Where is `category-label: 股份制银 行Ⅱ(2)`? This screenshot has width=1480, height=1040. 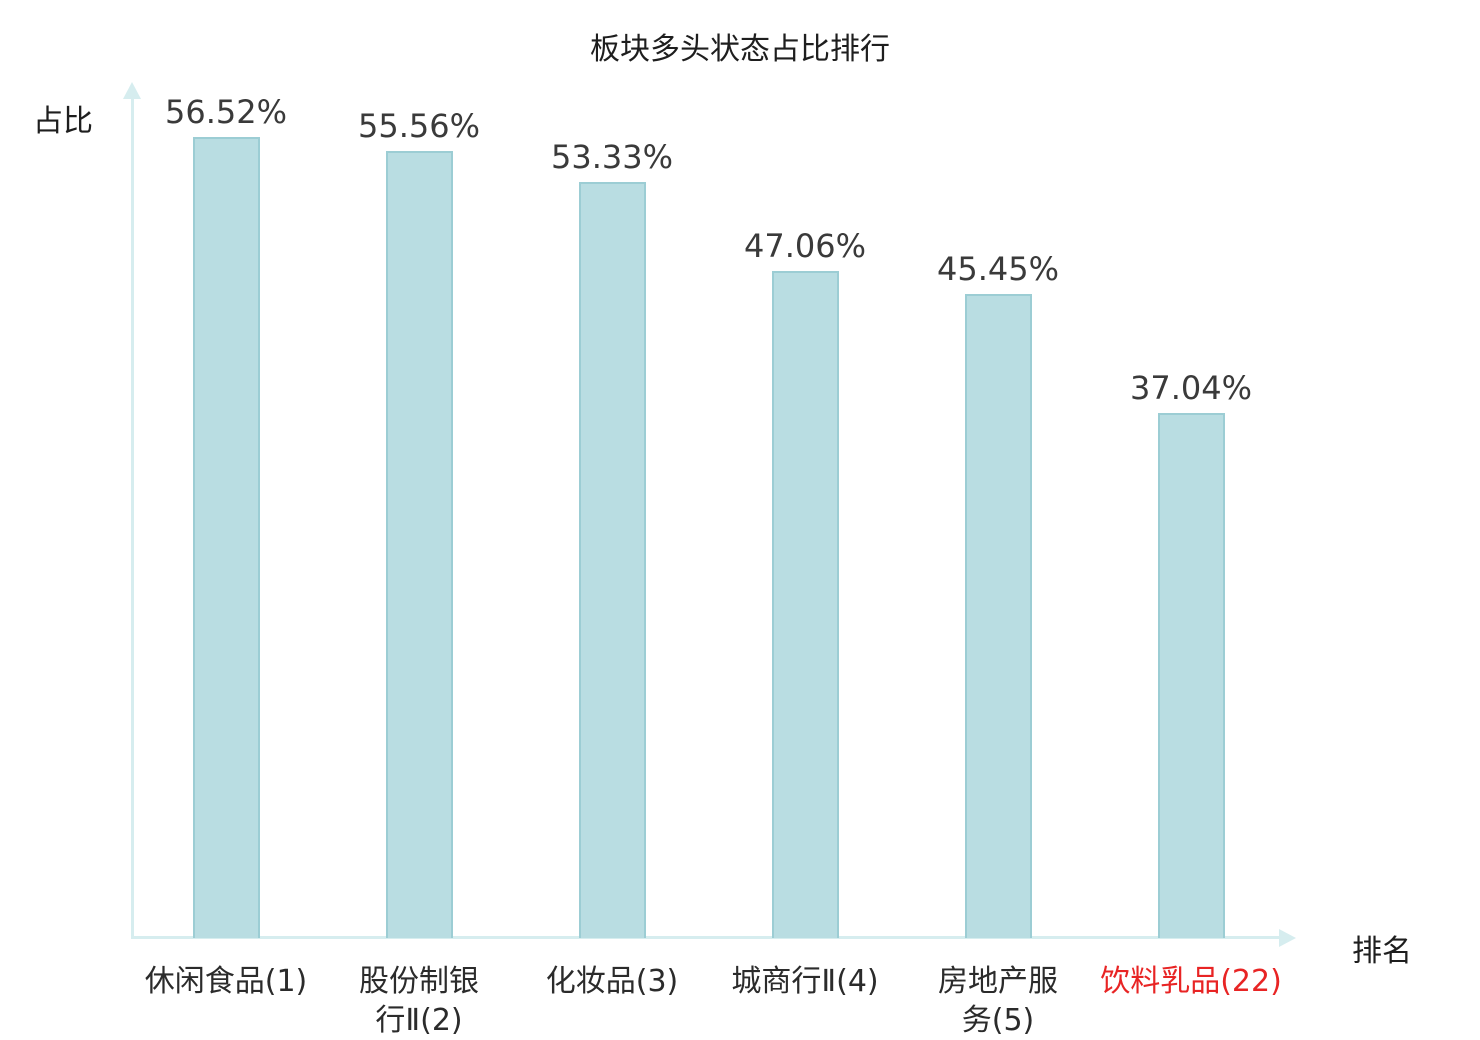 category-label: 股份制银 行Ⅱ(2) is located at coordinates (419, 1001).